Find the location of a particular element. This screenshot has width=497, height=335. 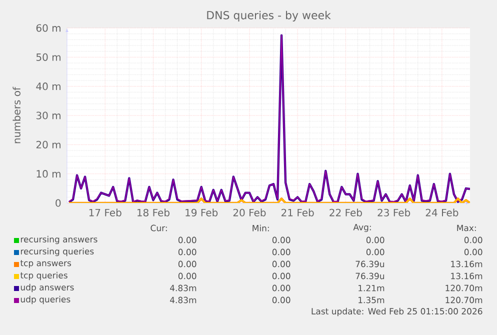

y-tick-label: 50 m is located at coordinates (48, 57).